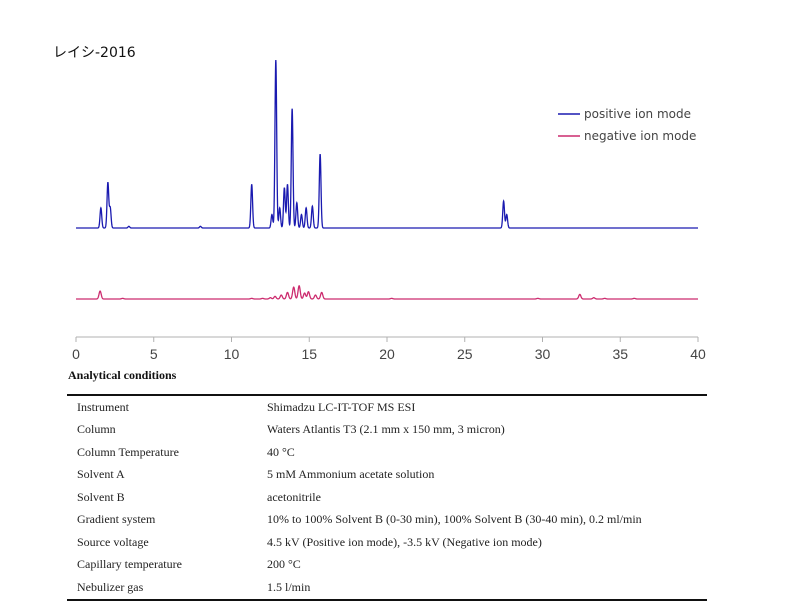 The height and width of the screenshot is (601, 795). Describe the element at coordinates (294, 496) in the screenshot. I see `condition-value: acetonitrile` at that location.